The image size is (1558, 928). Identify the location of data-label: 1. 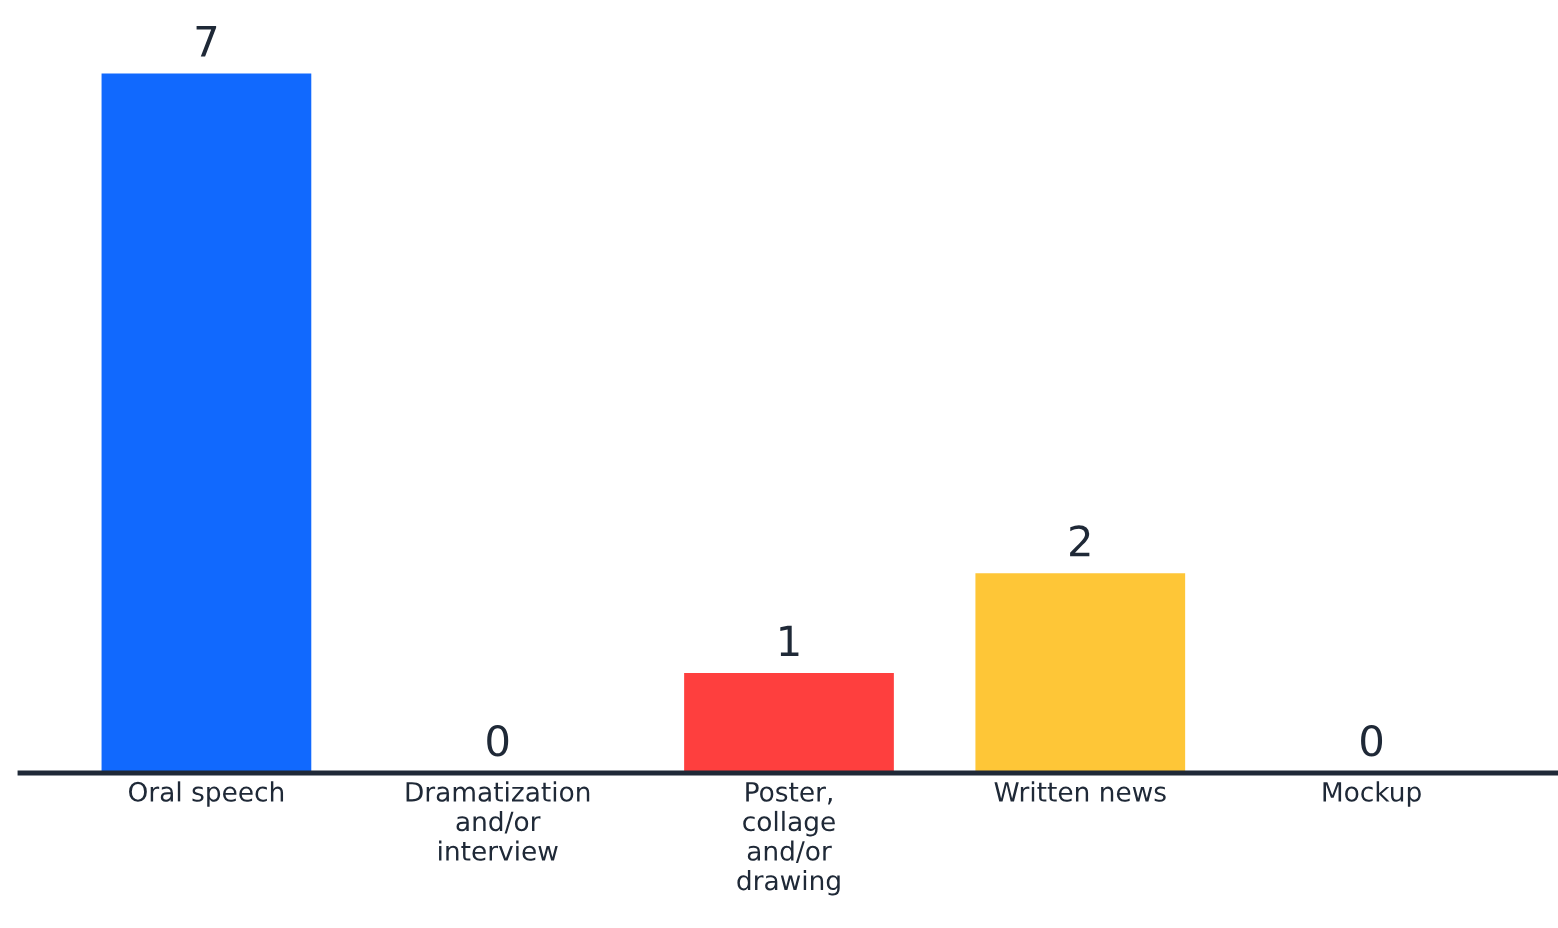
(789, 641).